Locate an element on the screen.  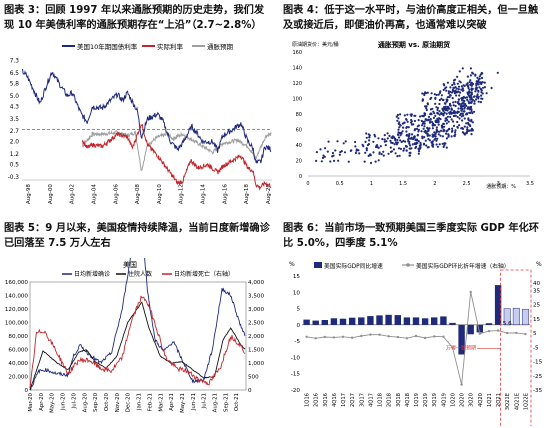
y2-tick-label: 0 is located at coordinates (250, 391).